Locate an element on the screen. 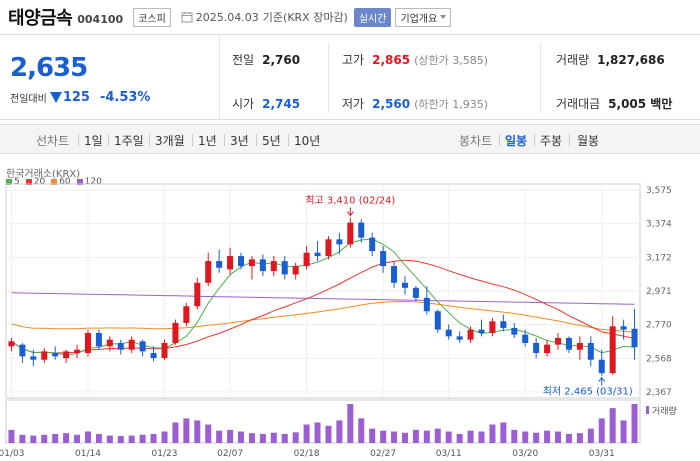 This screenshot has height=461, width=700. current-price: 2,635 is located at coordinates (49, 68).